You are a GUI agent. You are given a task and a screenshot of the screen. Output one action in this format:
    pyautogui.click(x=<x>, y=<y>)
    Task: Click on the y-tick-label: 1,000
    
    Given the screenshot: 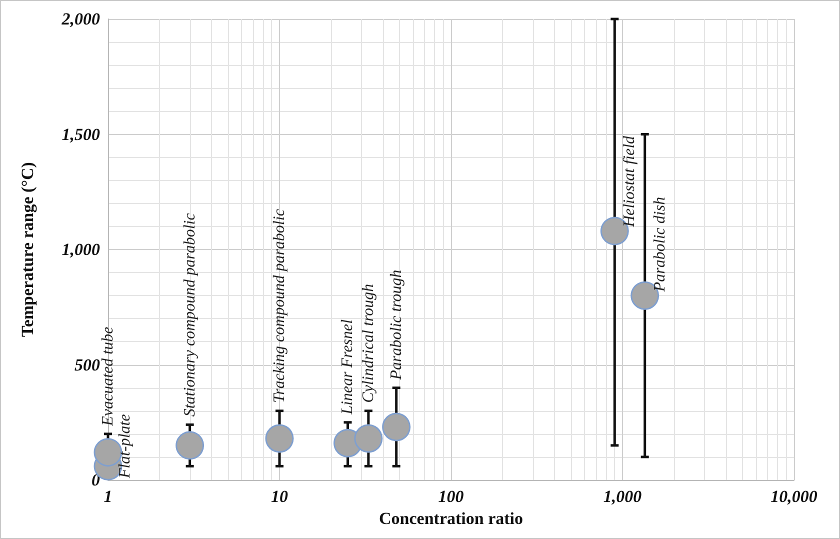 What is the action you would take?
    pyautogui.click(x=81, y=249)
    